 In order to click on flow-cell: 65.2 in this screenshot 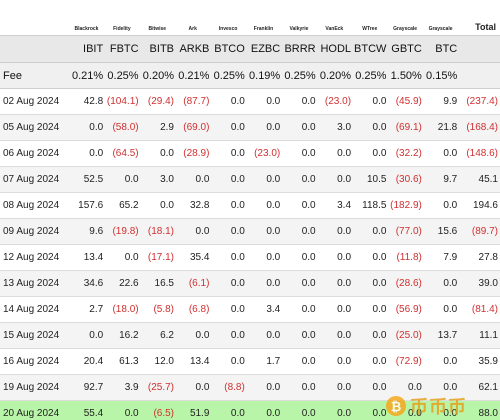, I will do `click(123, 205)`.